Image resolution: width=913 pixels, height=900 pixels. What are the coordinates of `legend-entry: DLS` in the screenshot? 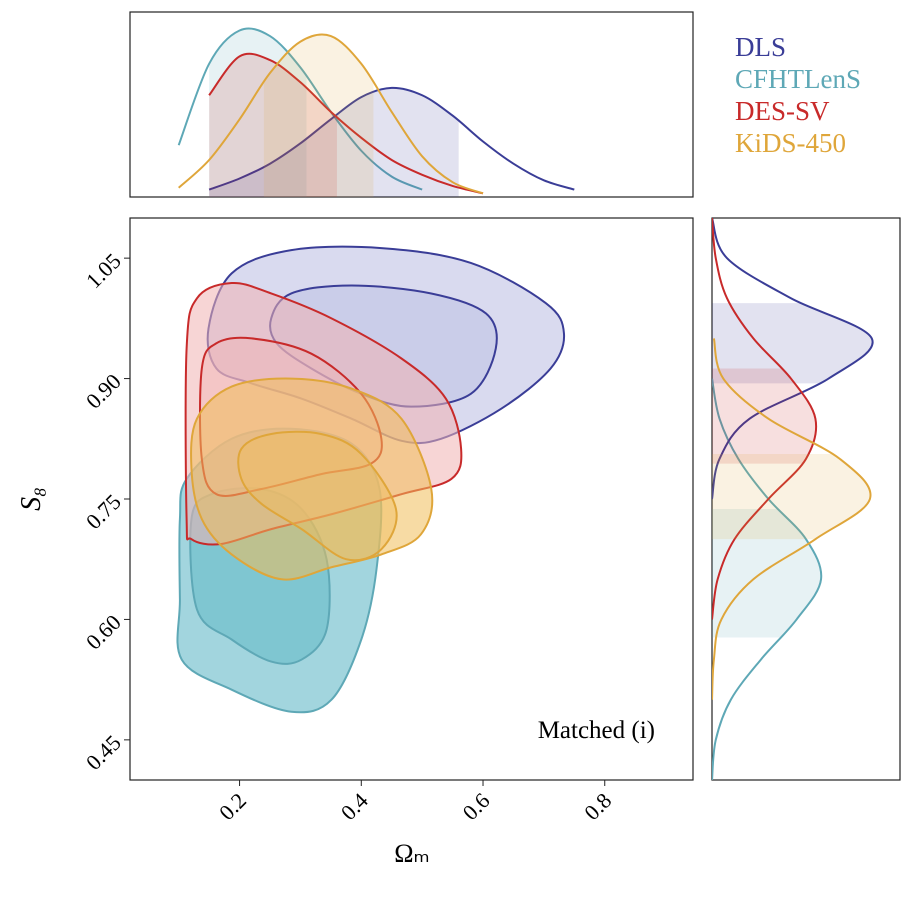 It's located at (760, 47).